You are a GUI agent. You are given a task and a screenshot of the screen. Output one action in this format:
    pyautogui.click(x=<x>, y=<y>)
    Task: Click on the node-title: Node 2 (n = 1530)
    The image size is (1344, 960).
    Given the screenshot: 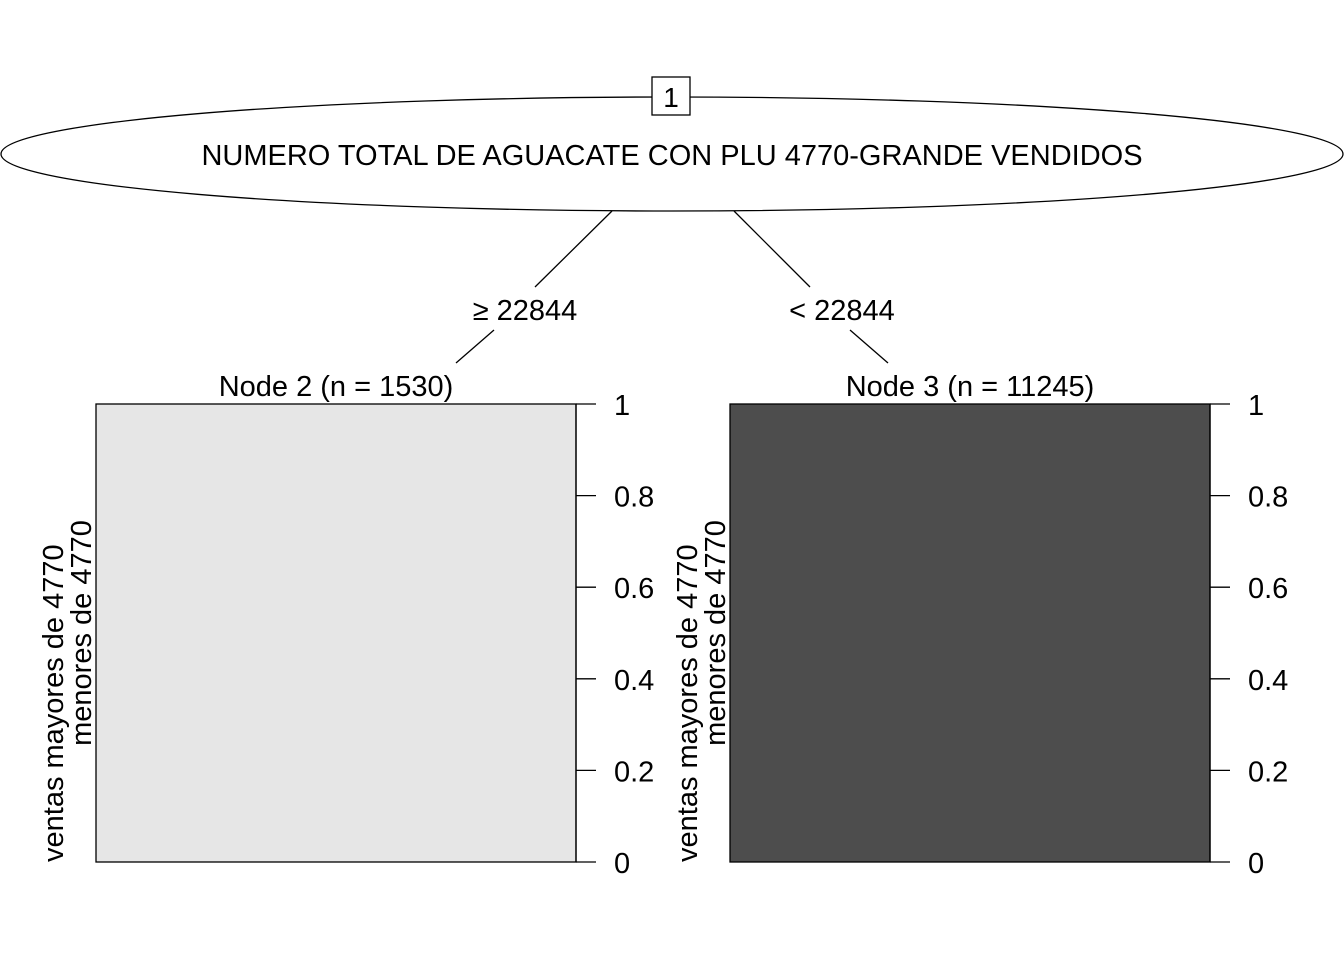 What is the action you would take?
    pyautogui.click(x=336, y=387)
    